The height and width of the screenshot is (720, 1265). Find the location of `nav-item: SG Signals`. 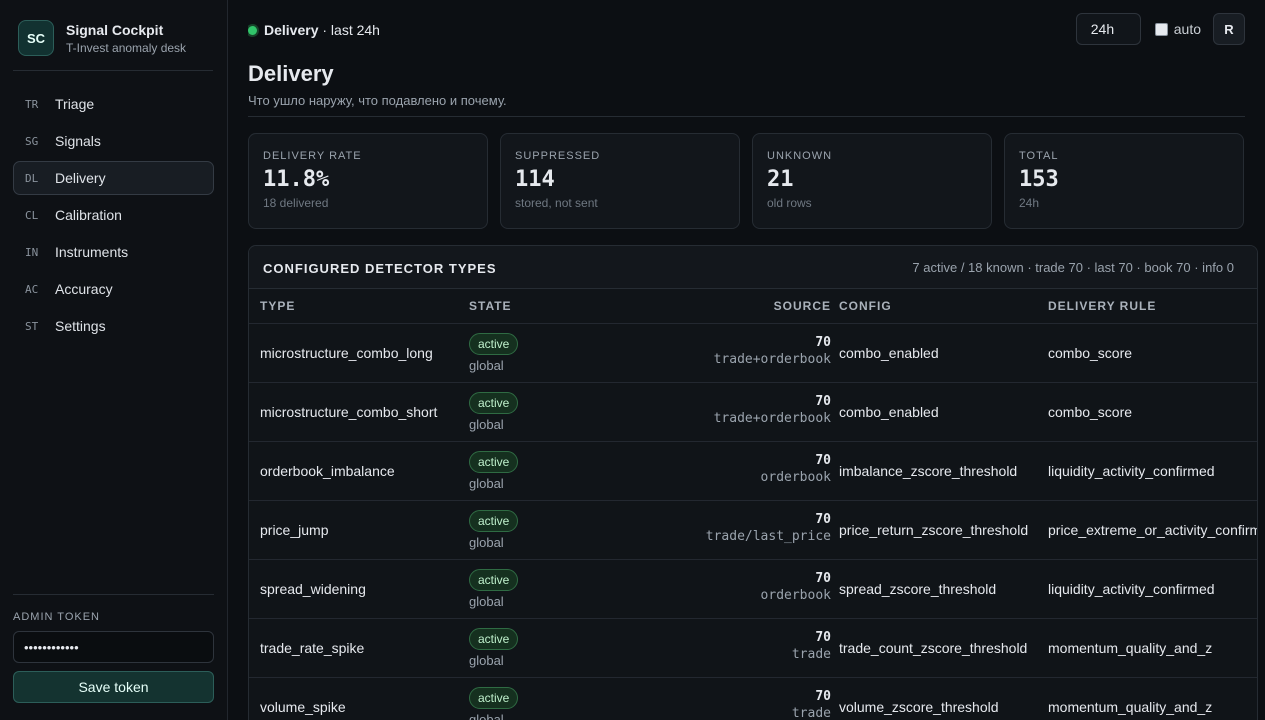

nav-item: SG Signals is located at coordinates (113, 141).